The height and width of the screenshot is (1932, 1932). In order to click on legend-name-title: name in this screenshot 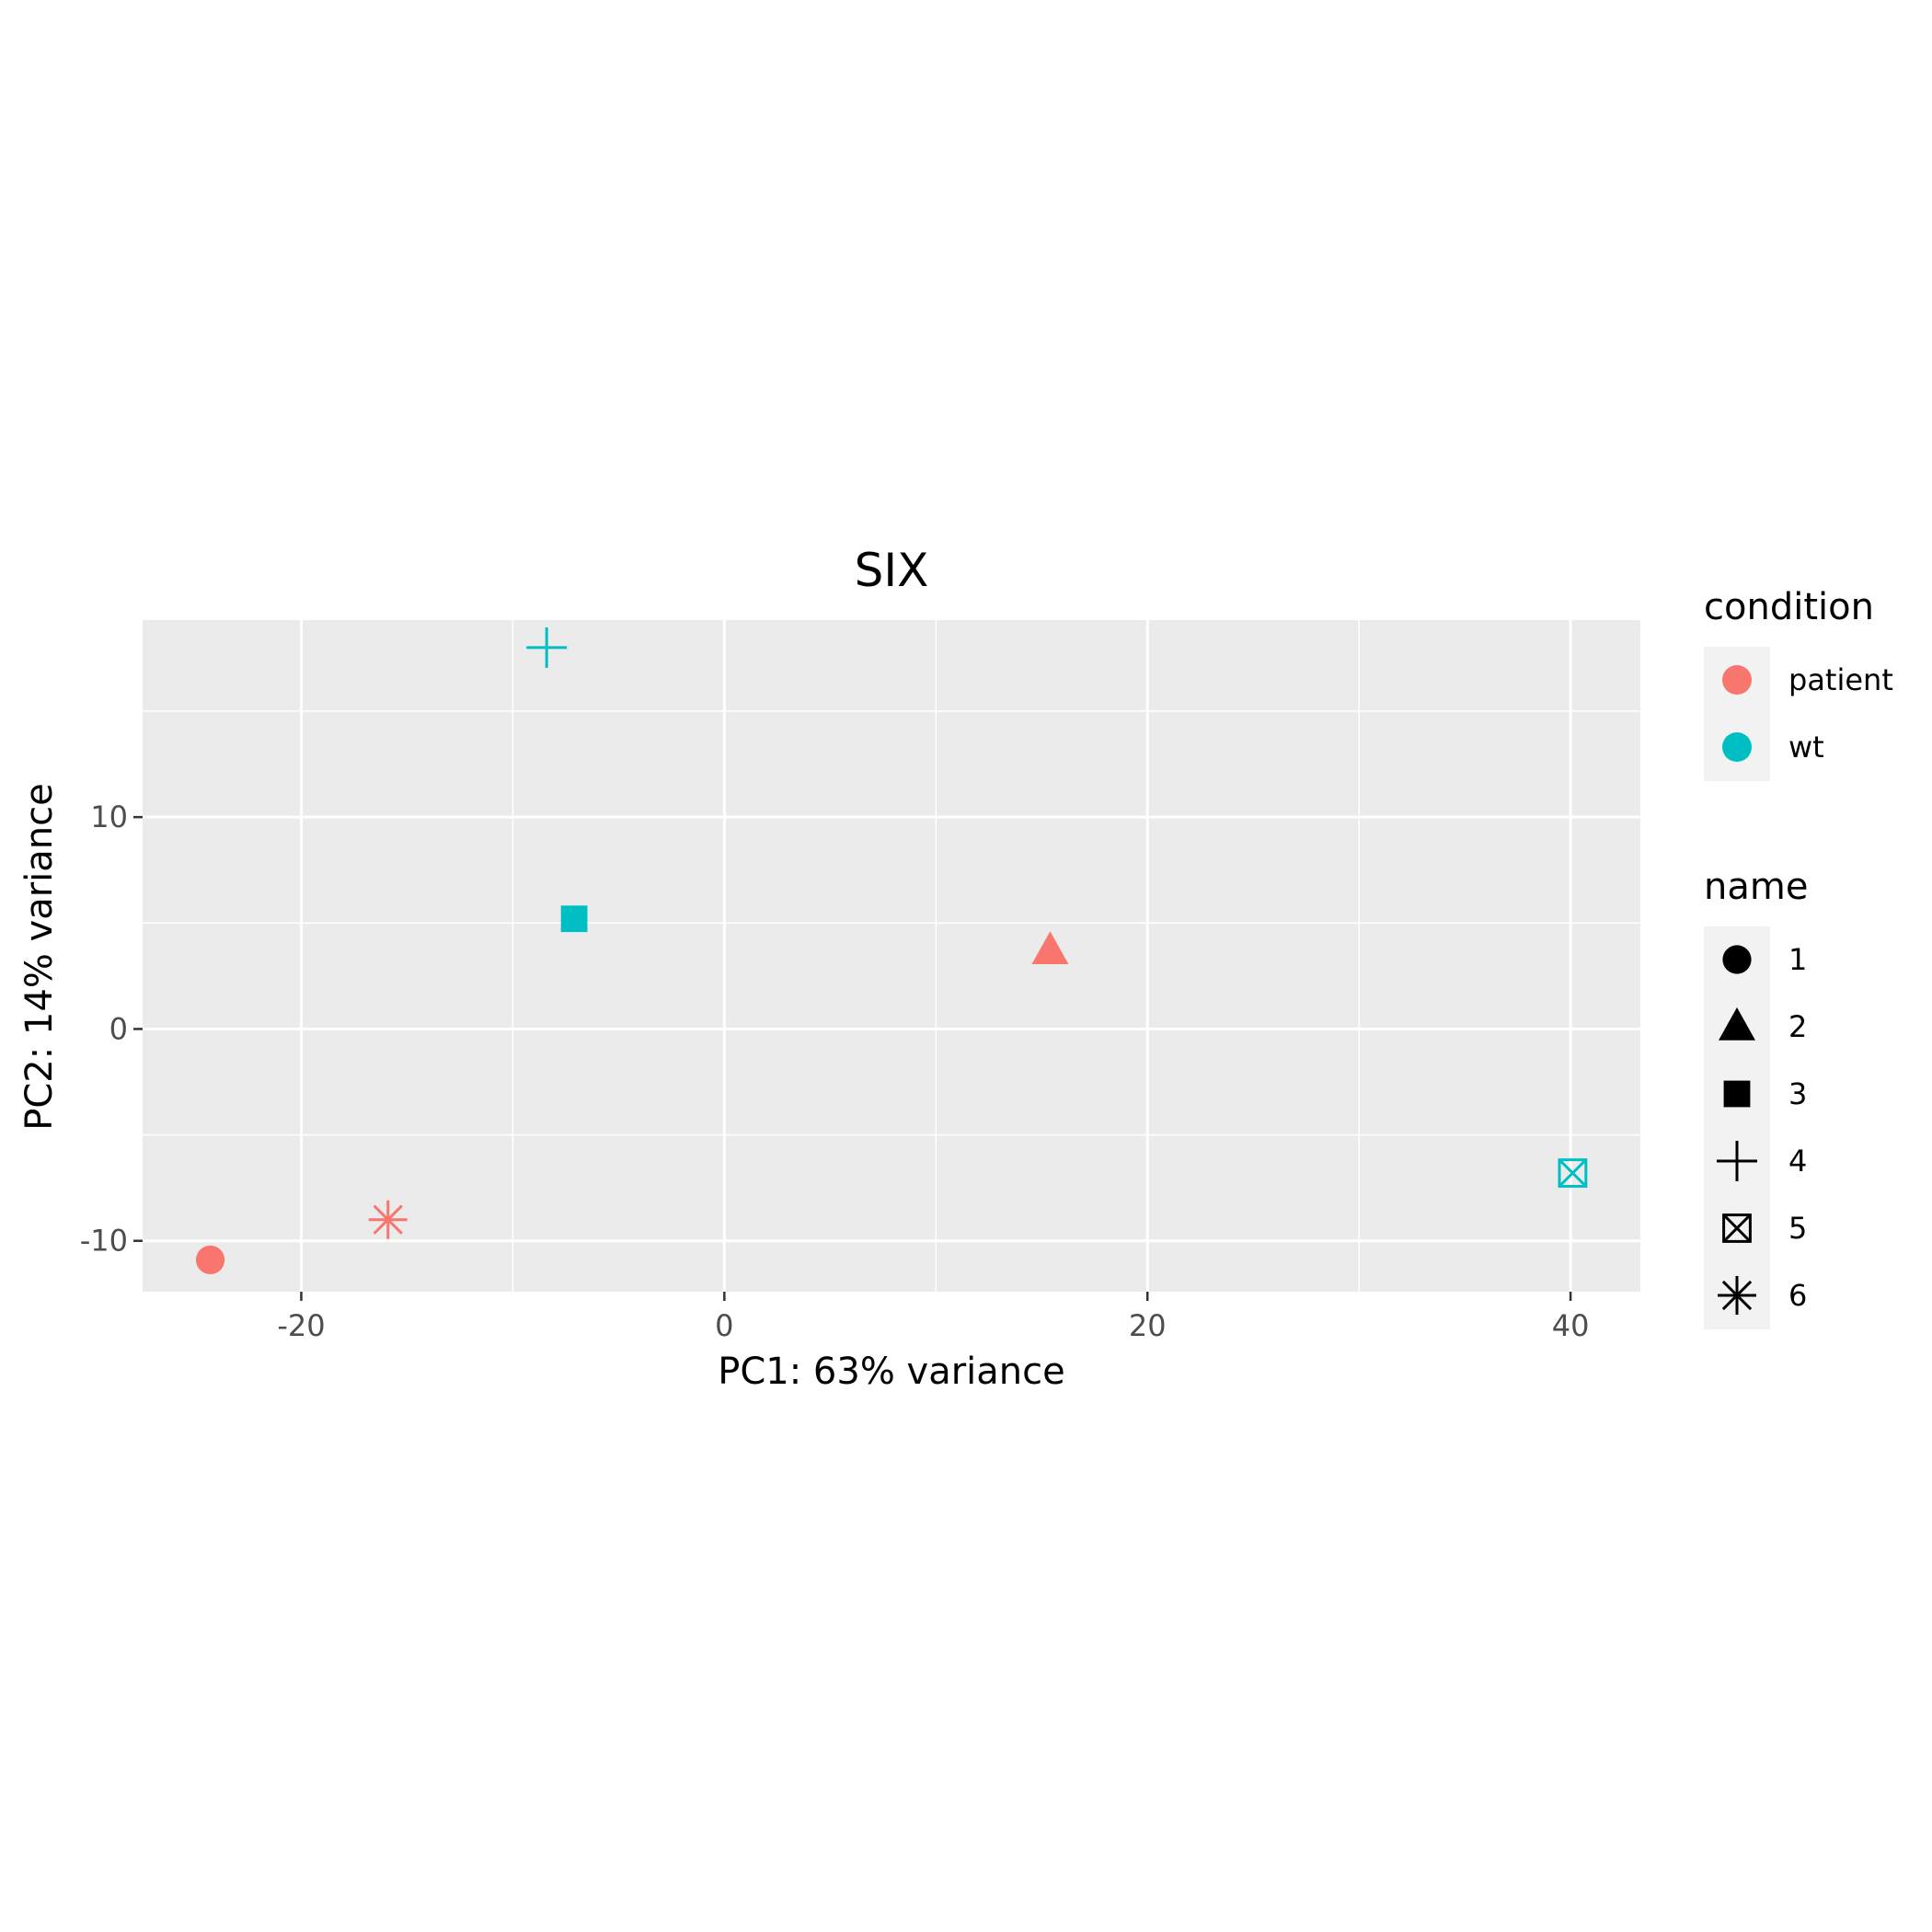, I will do `click(1756, 887)`.